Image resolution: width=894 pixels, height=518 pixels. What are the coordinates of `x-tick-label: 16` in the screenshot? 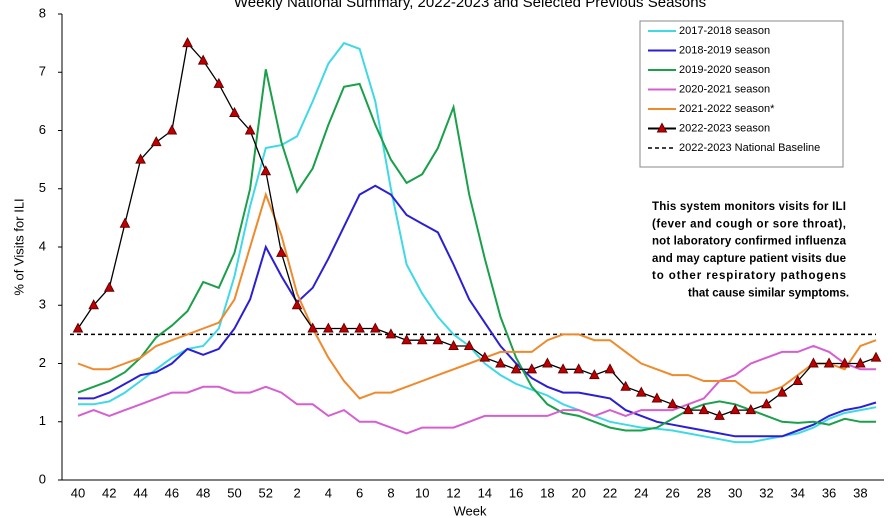 It's located at (516, 492).